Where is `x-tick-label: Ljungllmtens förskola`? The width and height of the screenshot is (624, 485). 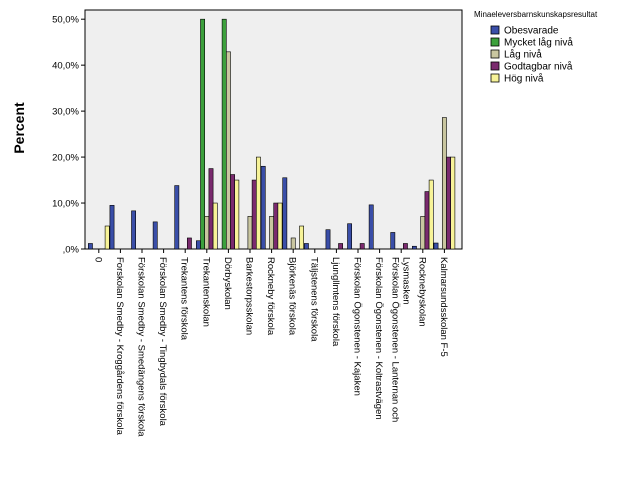 x-tick-label: Ljungllmtens förskola is located at coordinates (335, 302).